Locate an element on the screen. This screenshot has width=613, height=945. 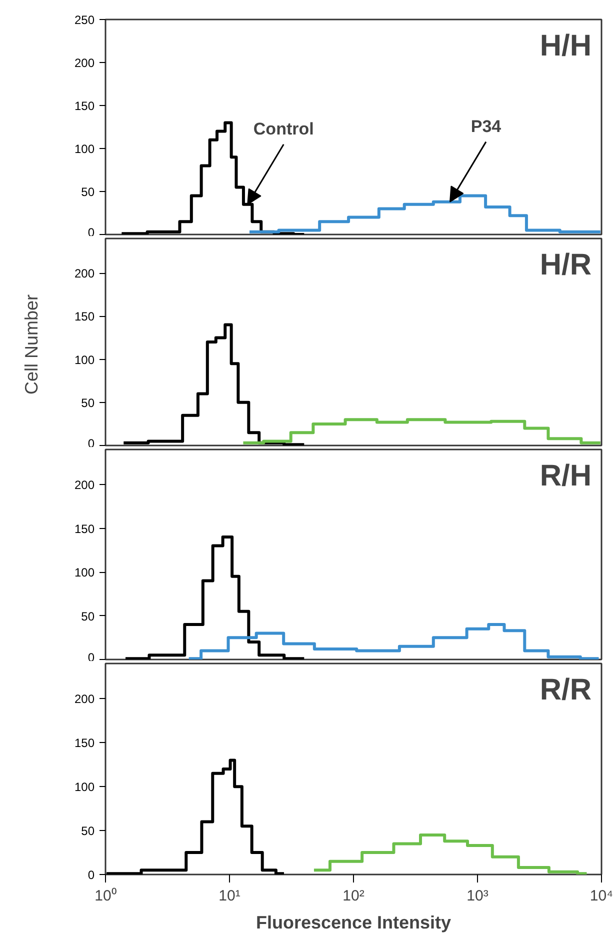
y-tick-label: 0 is located at coordinates (91, 875).